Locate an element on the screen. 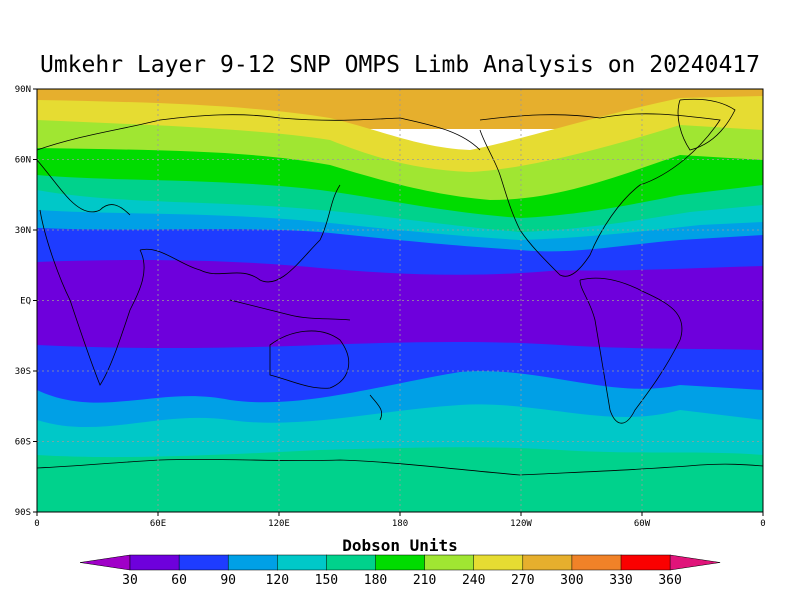 Image resolution: width=800 pixels, height=600 pixels. lon-label-0-east: 0 is located at coordinates (762, 524).